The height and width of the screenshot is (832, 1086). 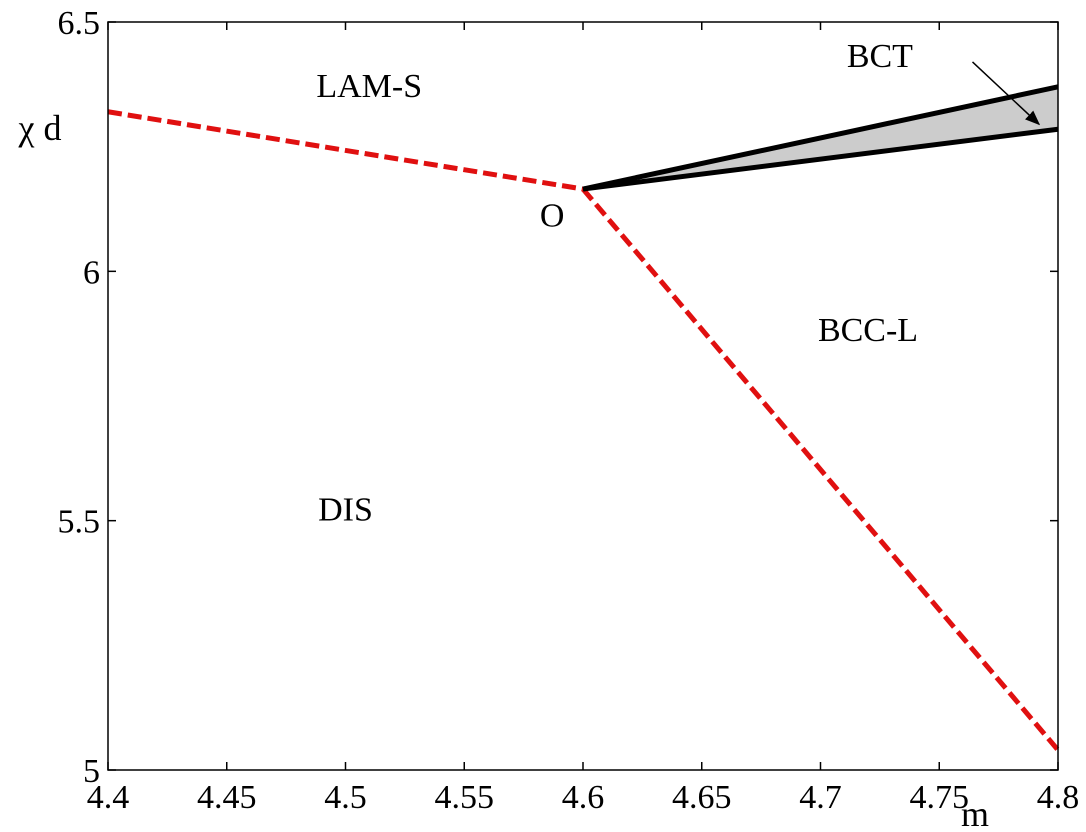 What do you see at coordinates (91, 272) in the screenshot?
I see `y-tick-label: 6` at bounding box center [91, 272].